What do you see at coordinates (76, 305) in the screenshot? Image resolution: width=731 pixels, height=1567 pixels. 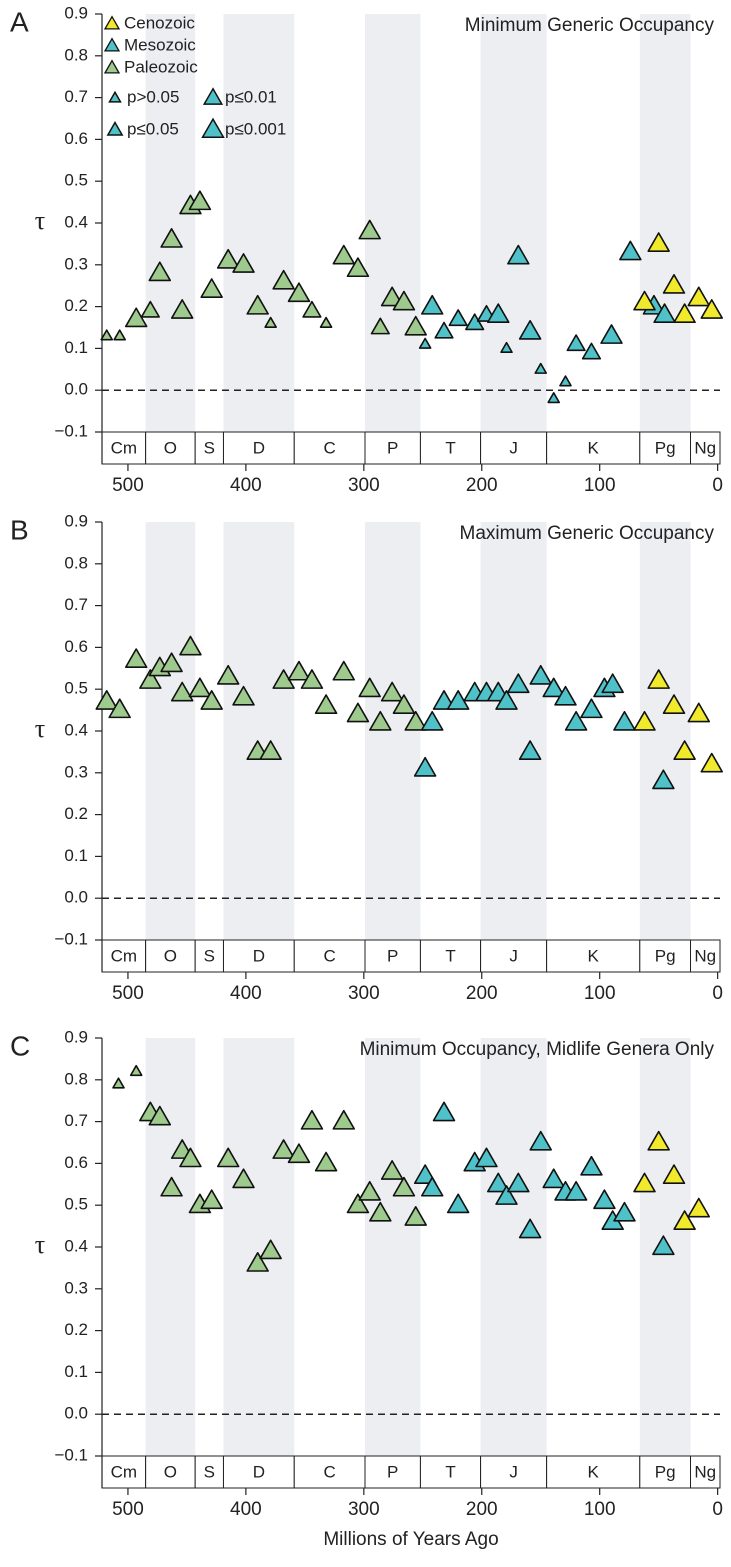 I see `y-tick-label: 0.2` at bounding box center [76, 305].